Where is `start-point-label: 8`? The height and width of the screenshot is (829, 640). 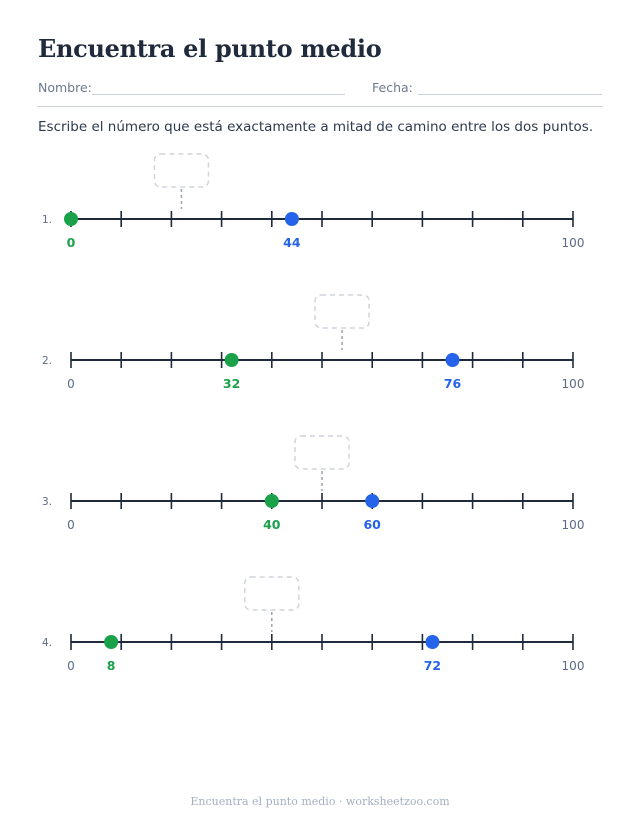 start-point-label: 8 is located at coordinates (111, 665).